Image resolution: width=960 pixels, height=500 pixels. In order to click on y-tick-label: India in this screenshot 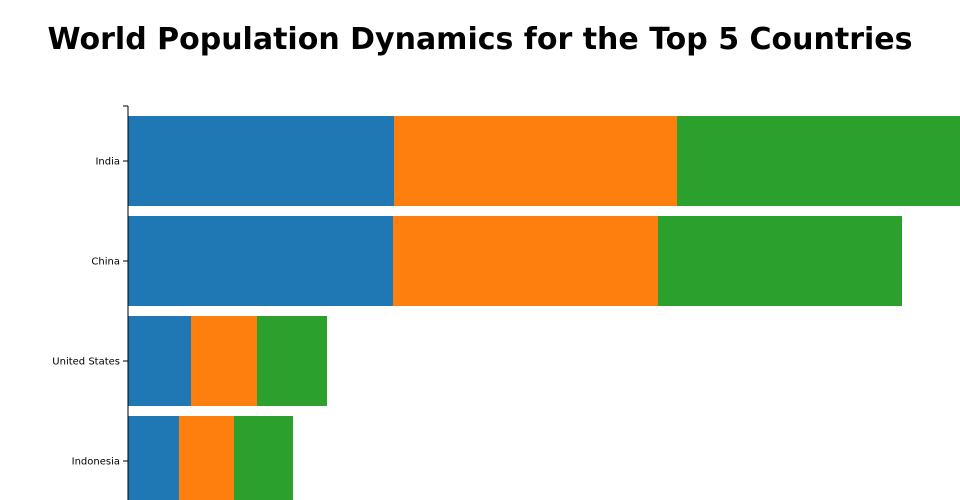, I will do `click(107, 162)`.